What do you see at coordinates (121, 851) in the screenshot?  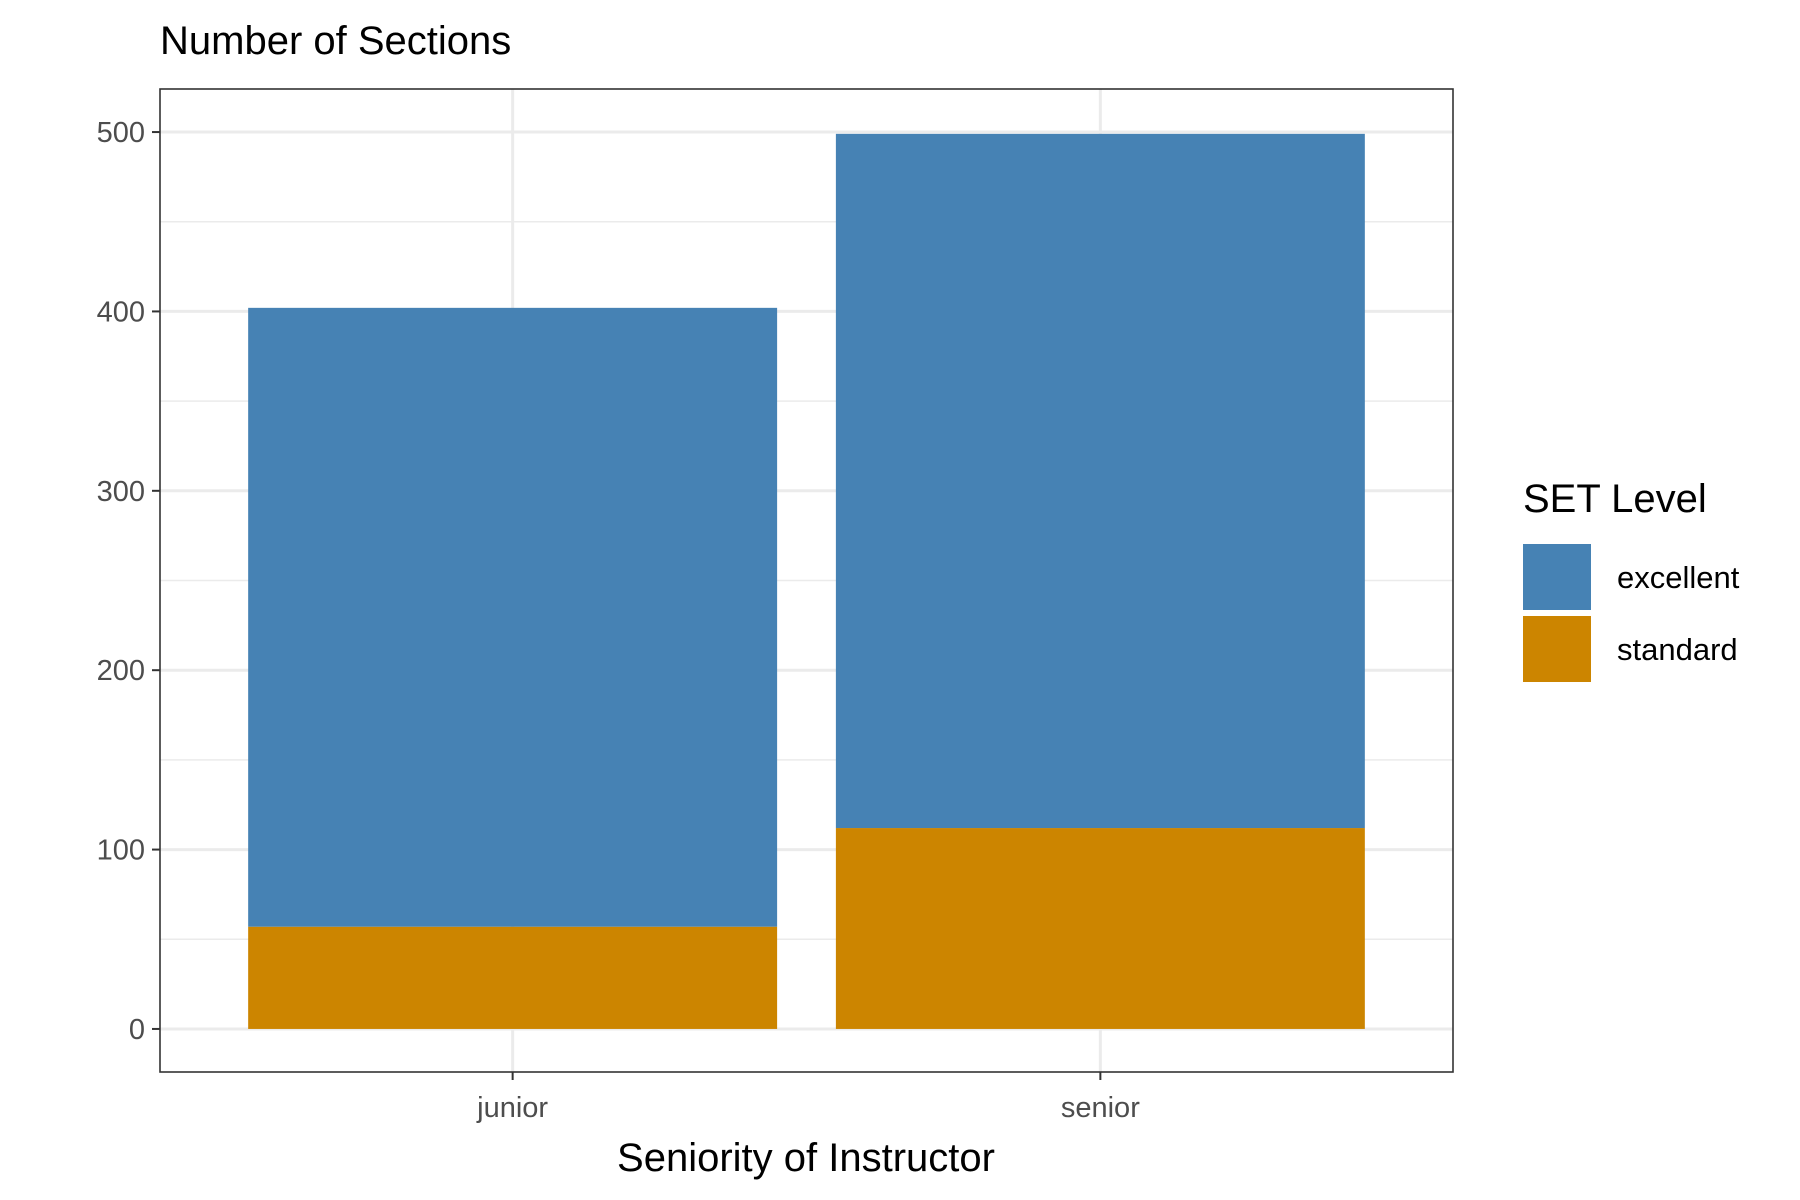 I see `y-tick-label: 100` at bounding box center [121, 851].